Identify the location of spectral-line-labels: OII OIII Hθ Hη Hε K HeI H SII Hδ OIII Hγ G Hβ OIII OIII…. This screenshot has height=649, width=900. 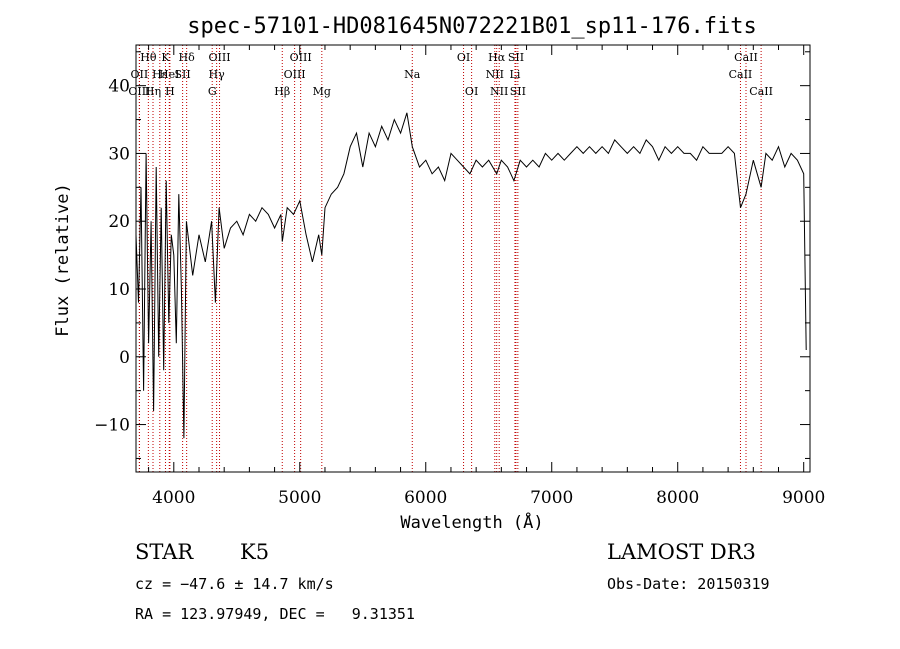
(450, 74).